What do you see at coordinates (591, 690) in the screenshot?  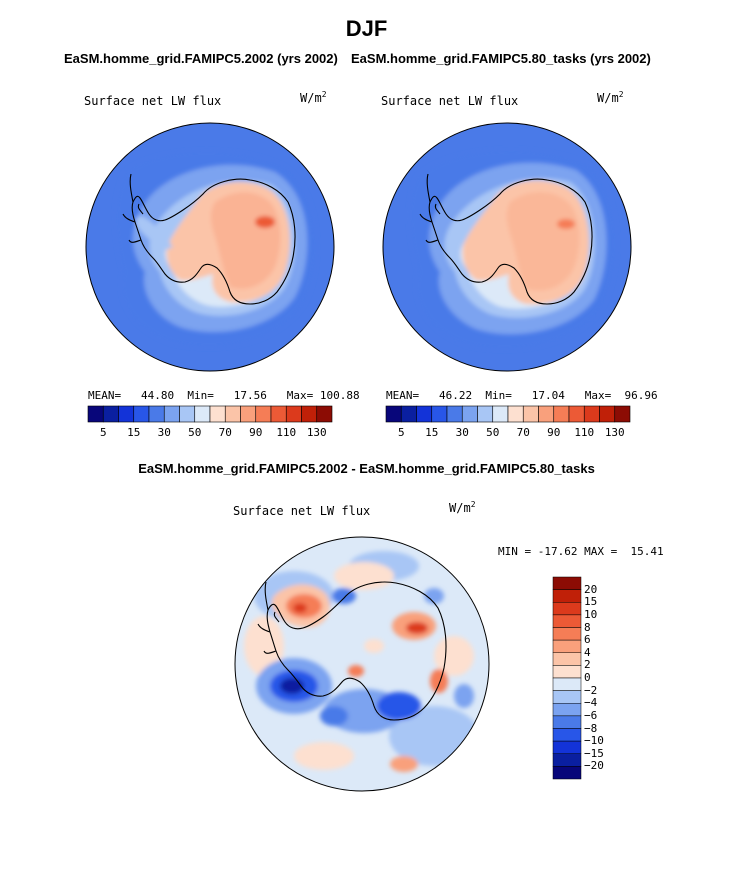 I see `colorbar-tick-label: −2` at bounding box center [591, 690].